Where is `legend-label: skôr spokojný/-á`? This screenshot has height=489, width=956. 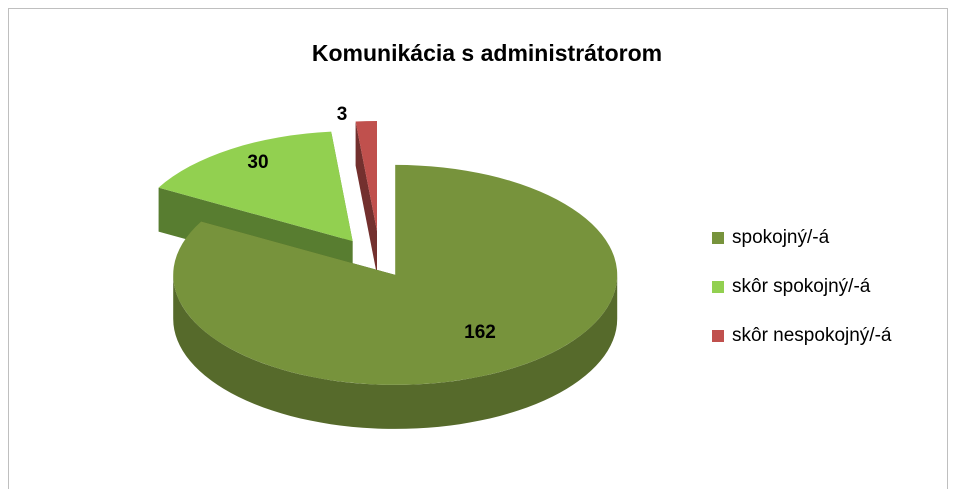 legend-label: skôr spokojný/-á is located at coordinates (801, 286).